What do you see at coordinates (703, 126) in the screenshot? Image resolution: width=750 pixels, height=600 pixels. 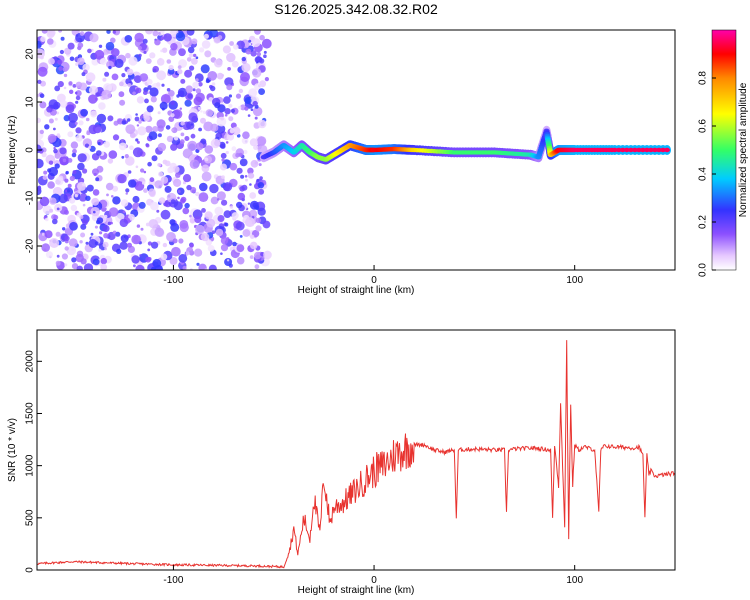 I see `colorbar-tick-label: 0.6` at bounding box center [703, 126].